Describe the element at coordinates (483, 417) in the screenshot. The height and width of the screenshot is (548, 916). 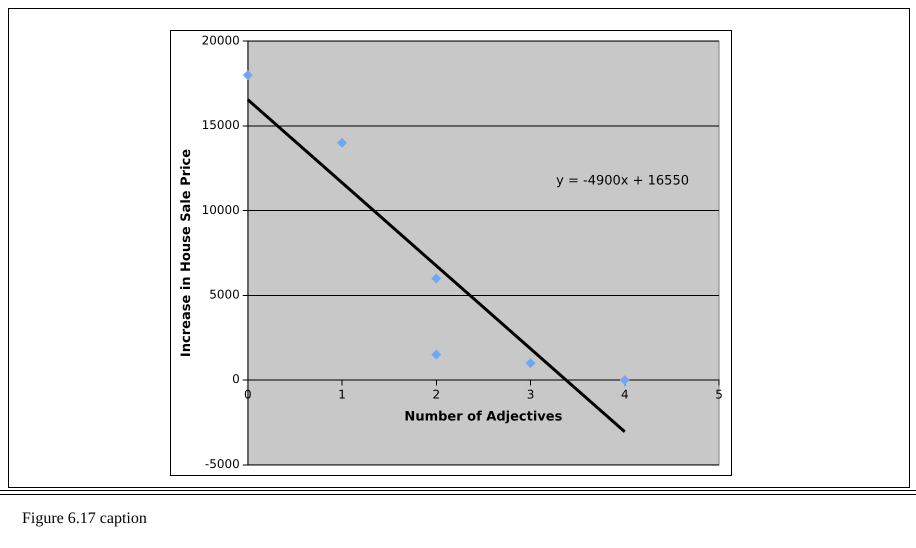
I see `x-axis-title: Number of Adjectives` at that location.